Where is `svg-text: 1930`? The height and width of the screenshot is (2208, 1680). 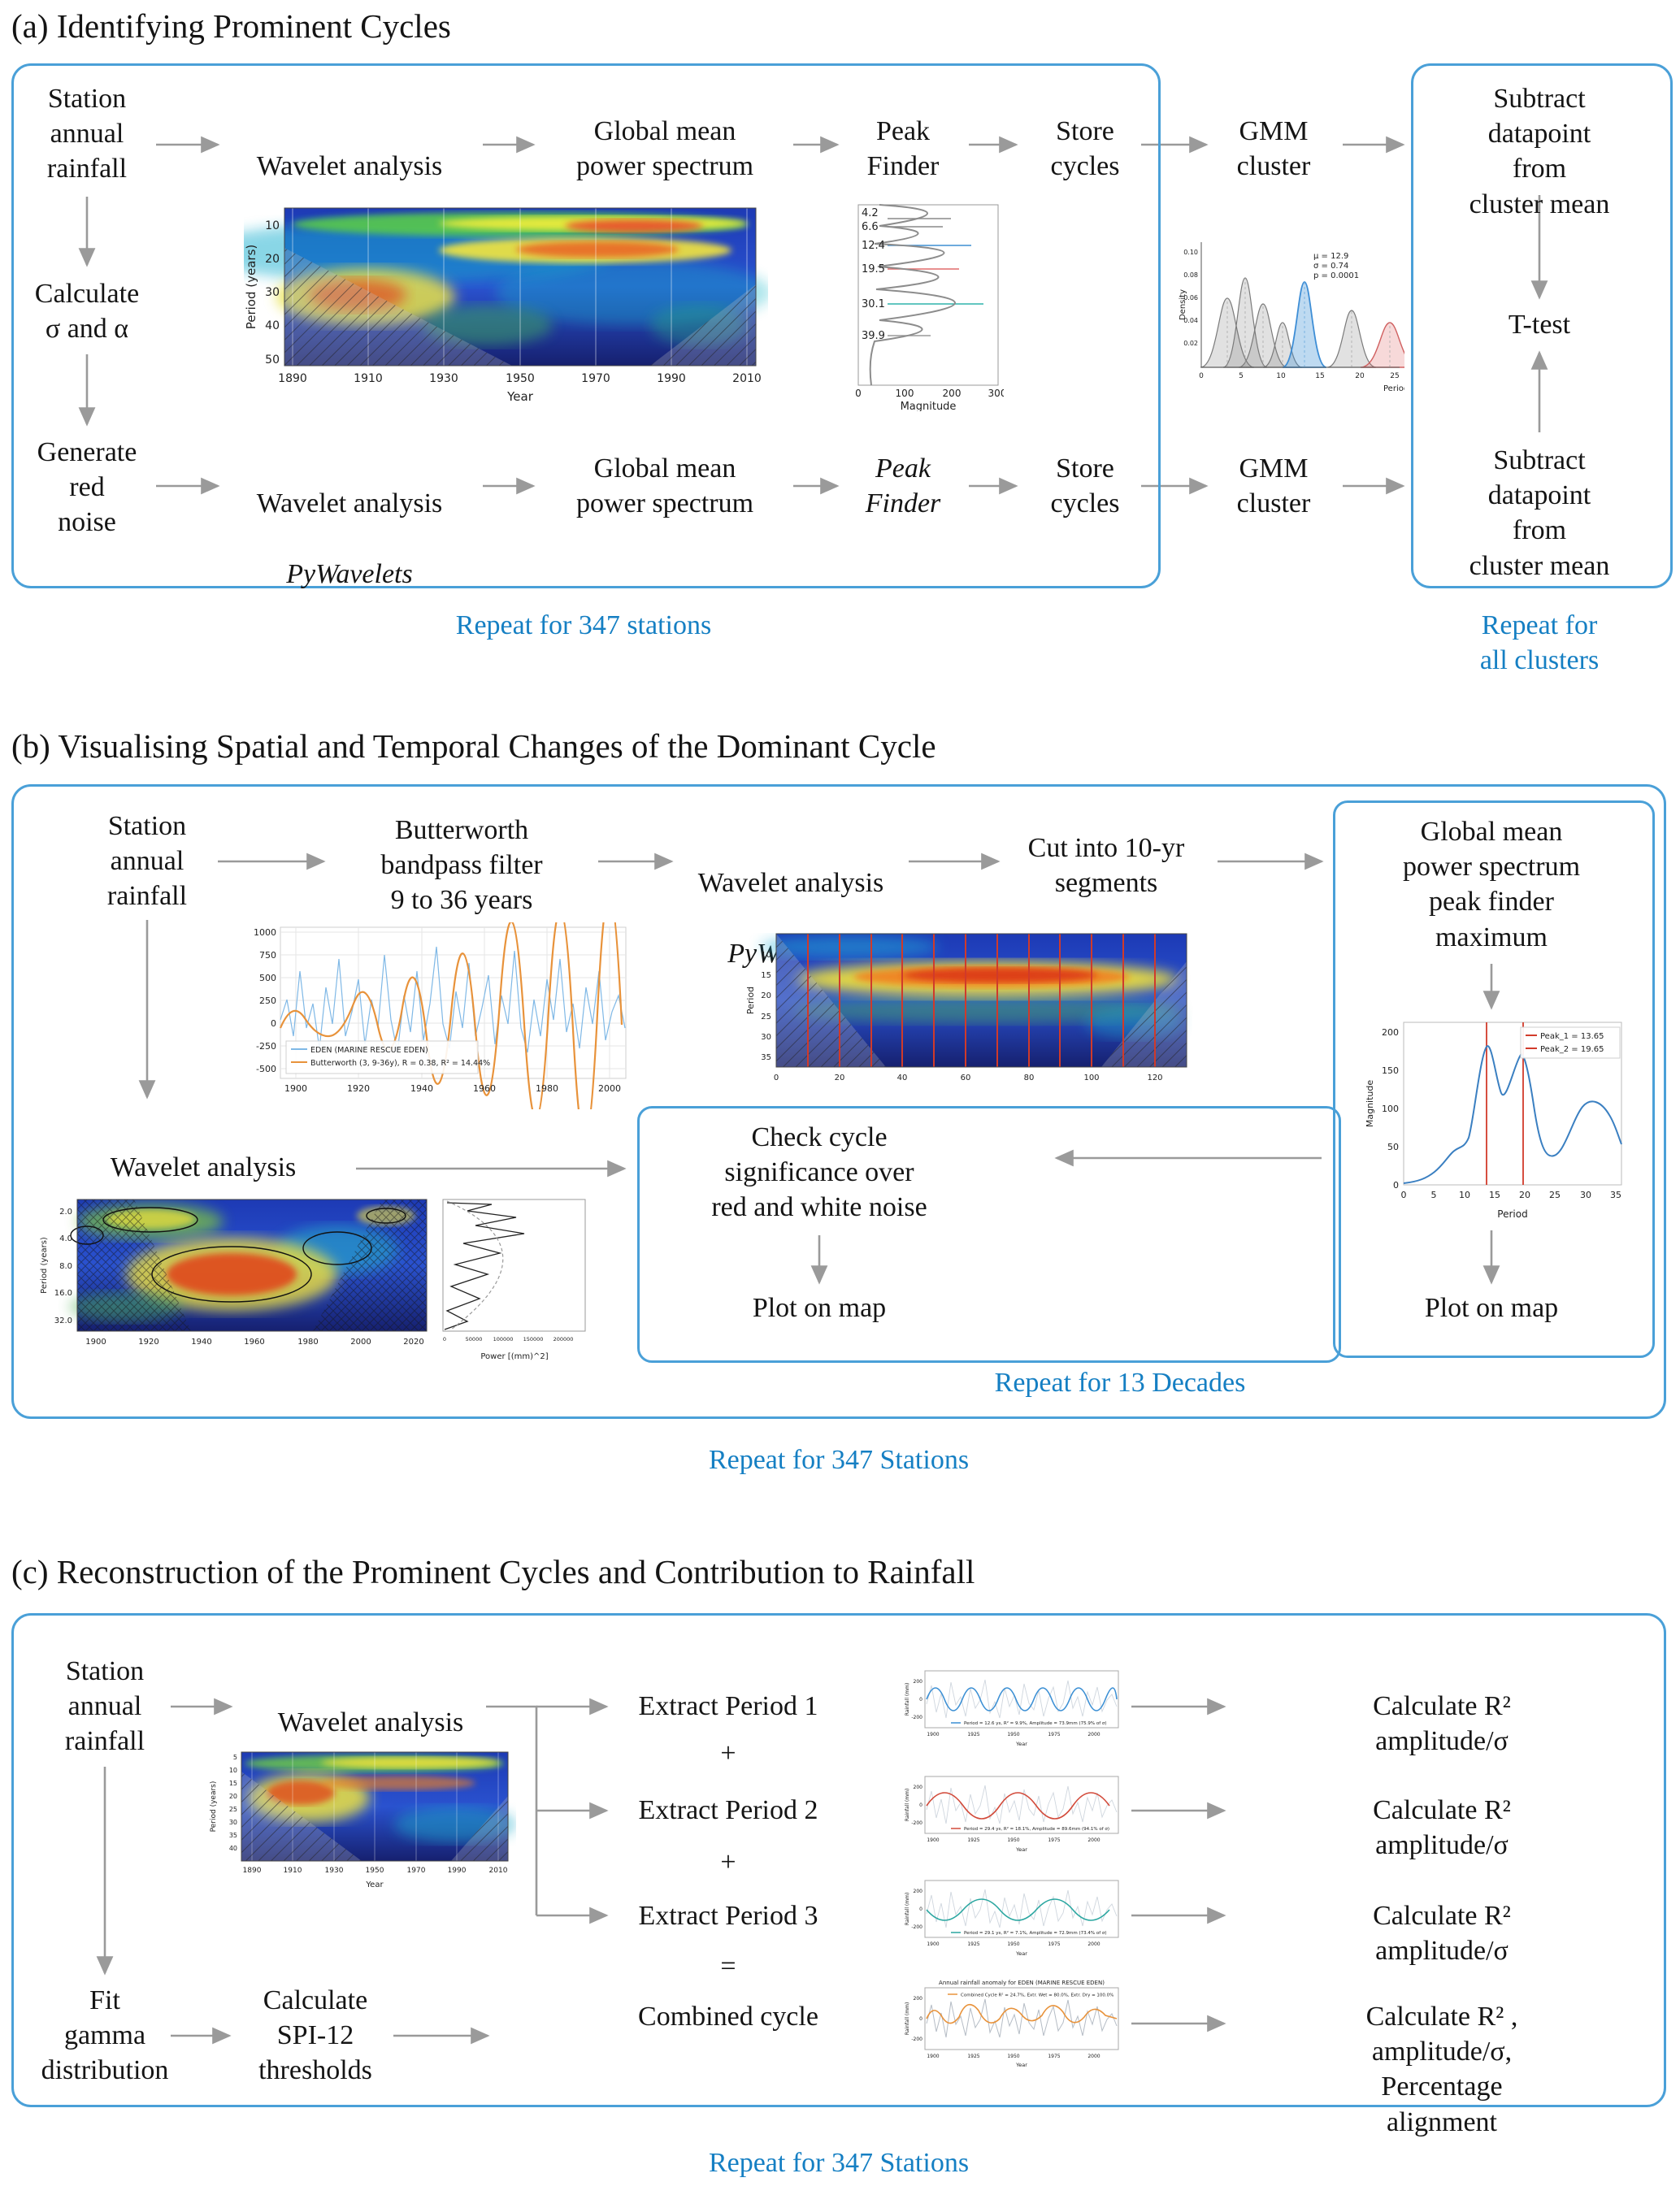 svg-text: 1930 is located at coordinates (443, 379).